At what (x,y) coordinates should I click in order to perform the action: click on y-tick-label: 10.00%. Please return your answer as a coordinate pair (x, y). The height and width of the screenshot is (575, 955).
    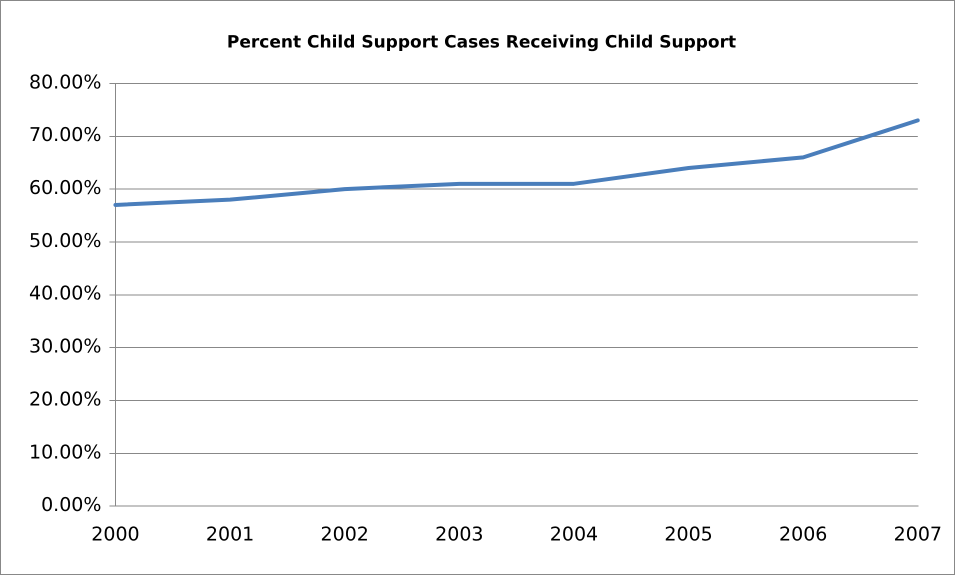
    Looking at the image, I should click on (65, 452).